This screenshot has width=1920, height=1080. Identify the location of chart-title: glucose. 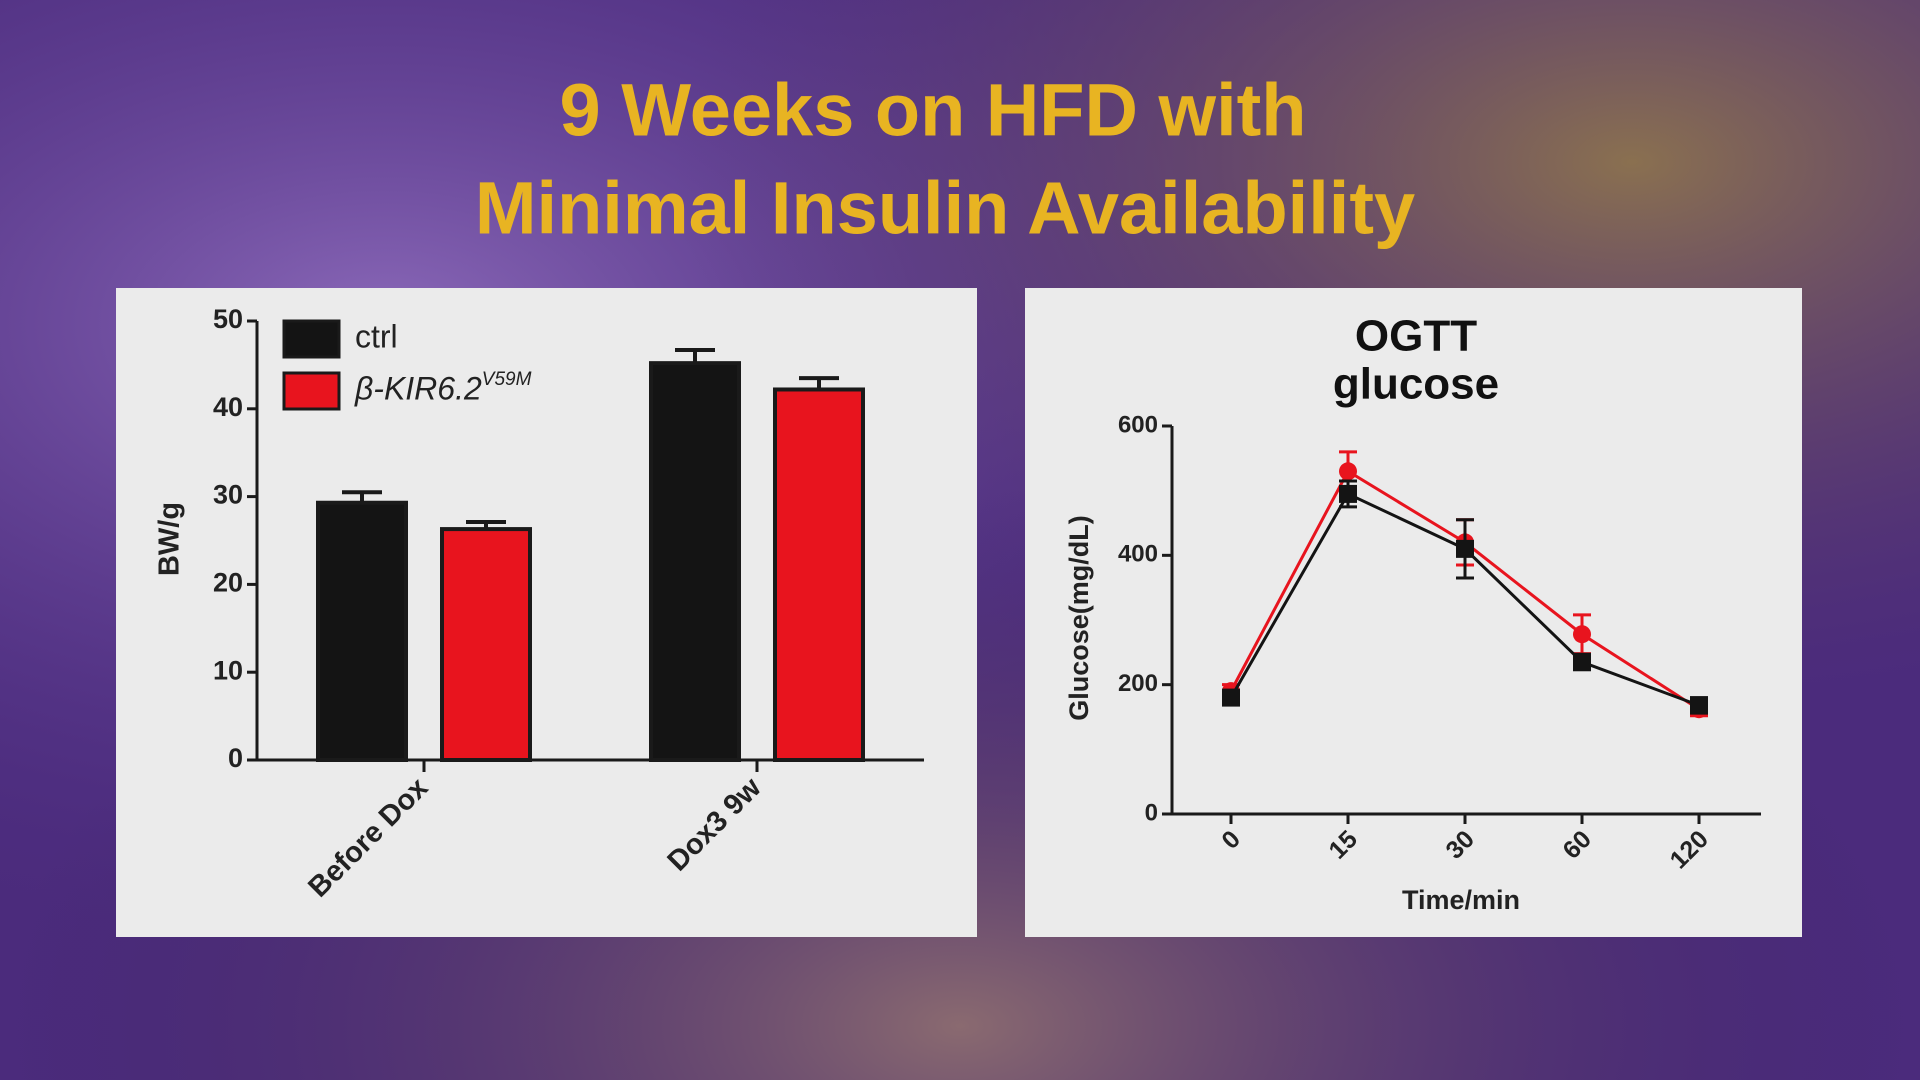
(1416, 384).